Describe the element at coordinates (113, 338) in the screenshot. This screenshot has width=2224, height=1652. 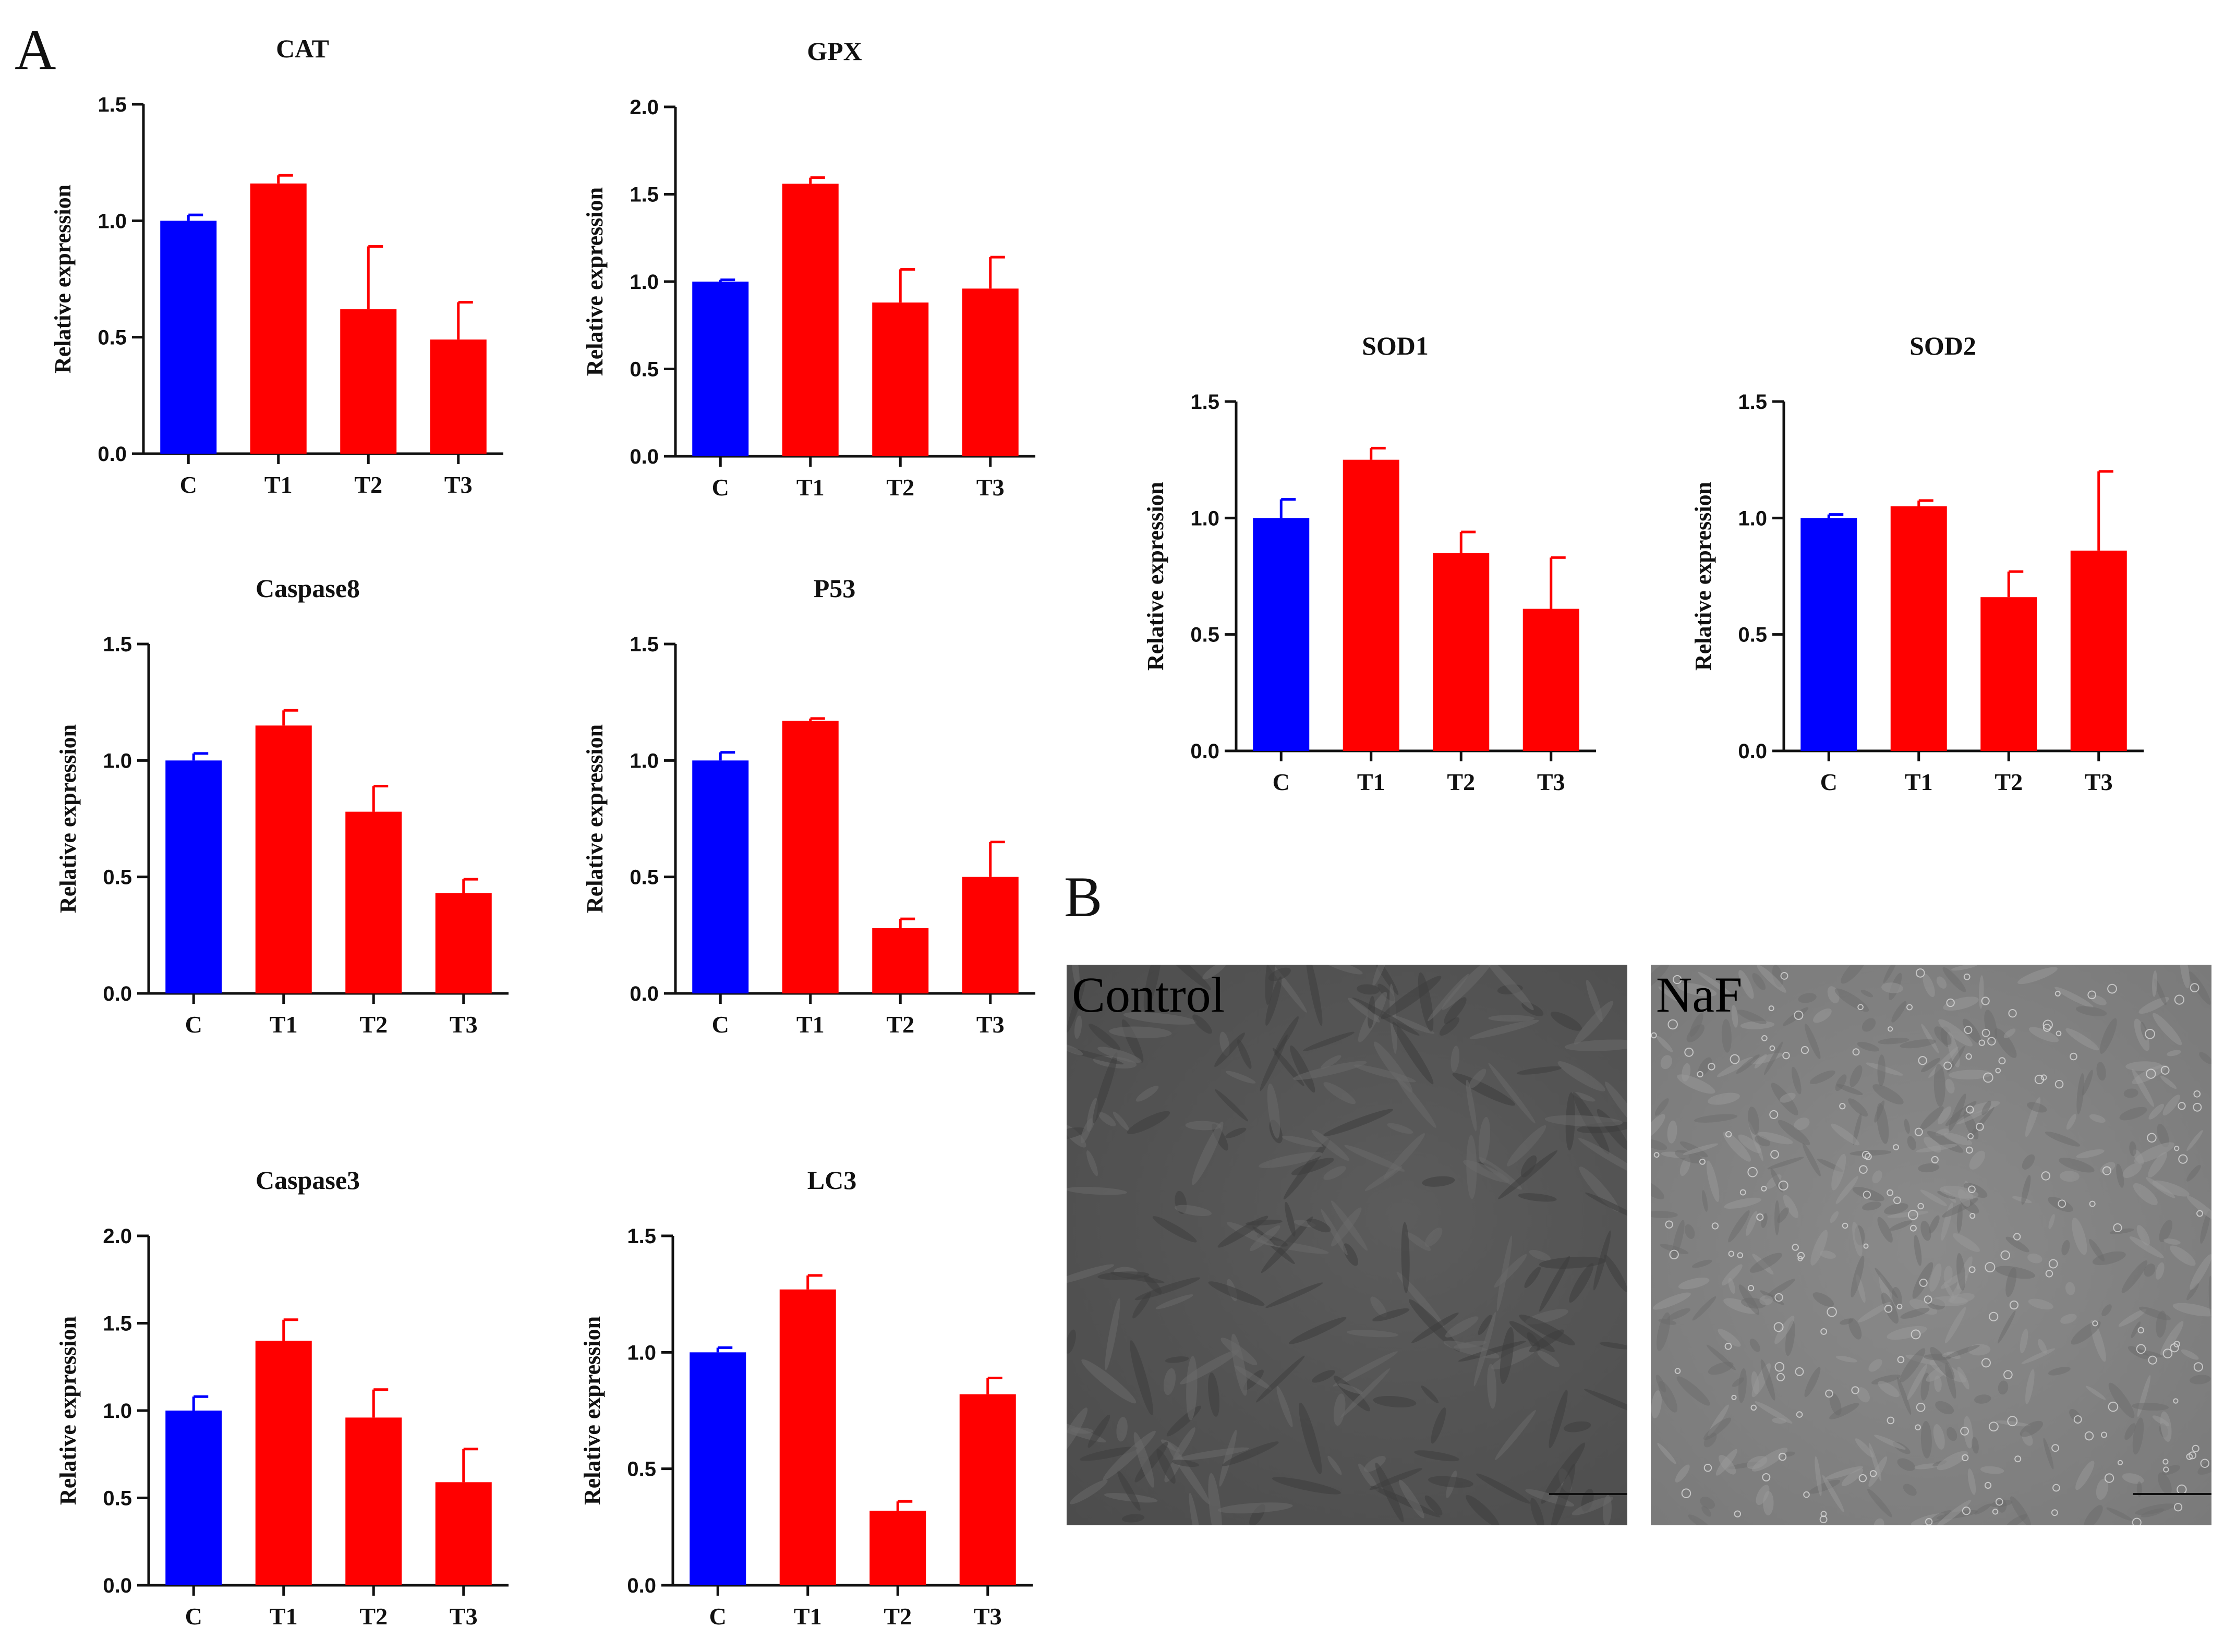
I see `cat-ytick-label-1: 0.5` at that location.